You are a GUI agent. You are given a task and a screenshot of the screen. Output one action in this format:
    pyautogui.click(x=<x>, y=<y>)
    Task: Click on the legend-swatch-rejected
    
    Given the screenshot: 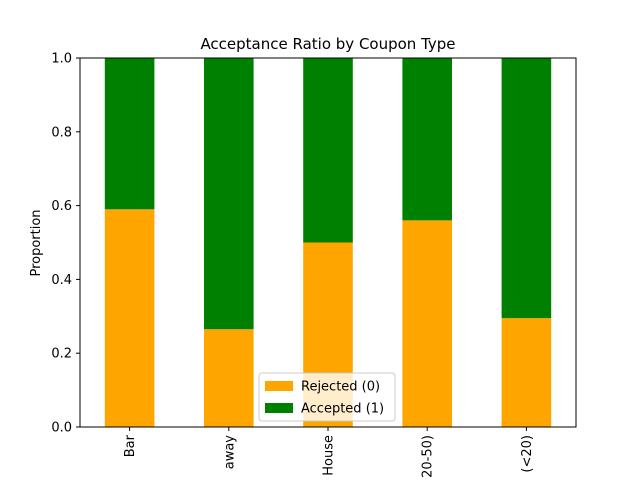 What is the action you would take?
    pyautogui.click(x=279, y=386)
    